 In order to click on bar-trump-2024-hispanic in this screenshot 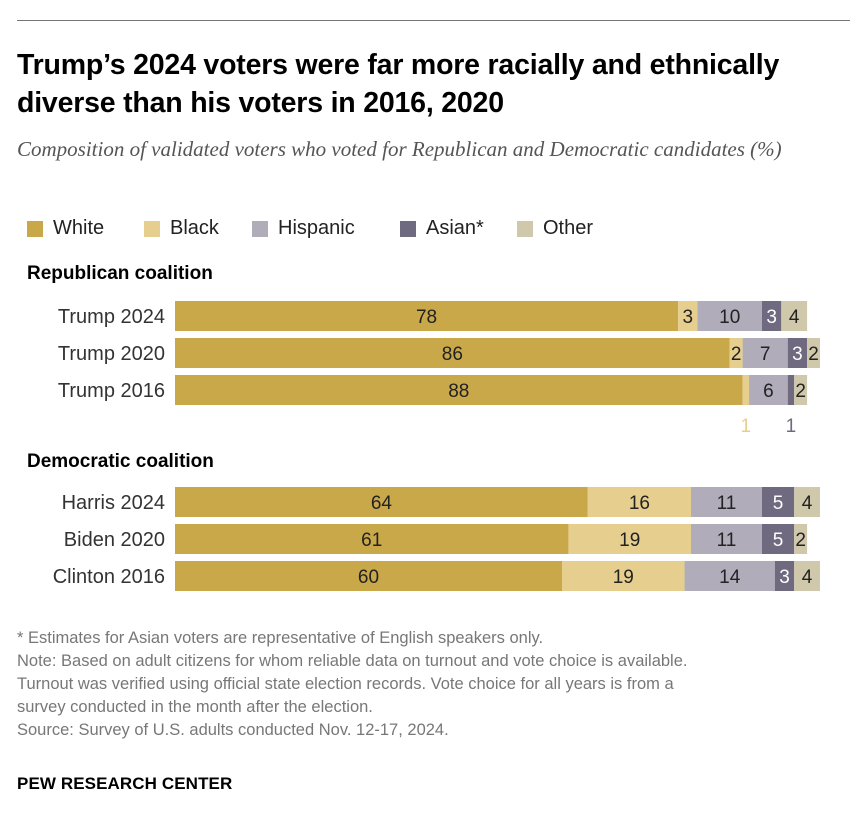, I will do `click(729, 316)`.